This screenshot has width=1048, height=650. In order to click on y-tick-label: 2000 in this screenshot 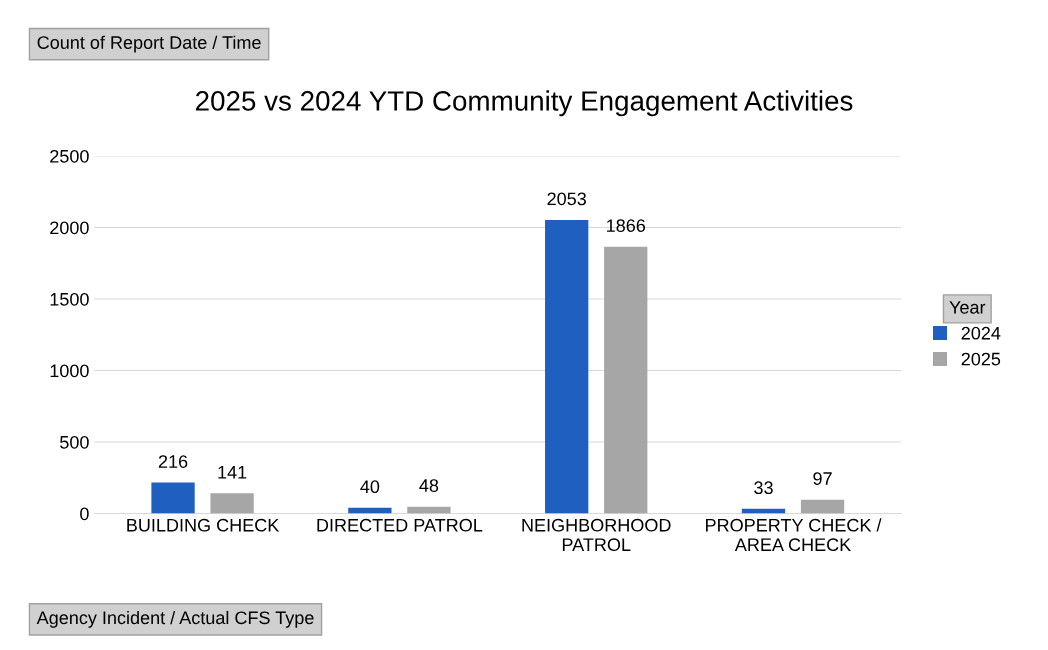, I will do `click(69, 228)`.